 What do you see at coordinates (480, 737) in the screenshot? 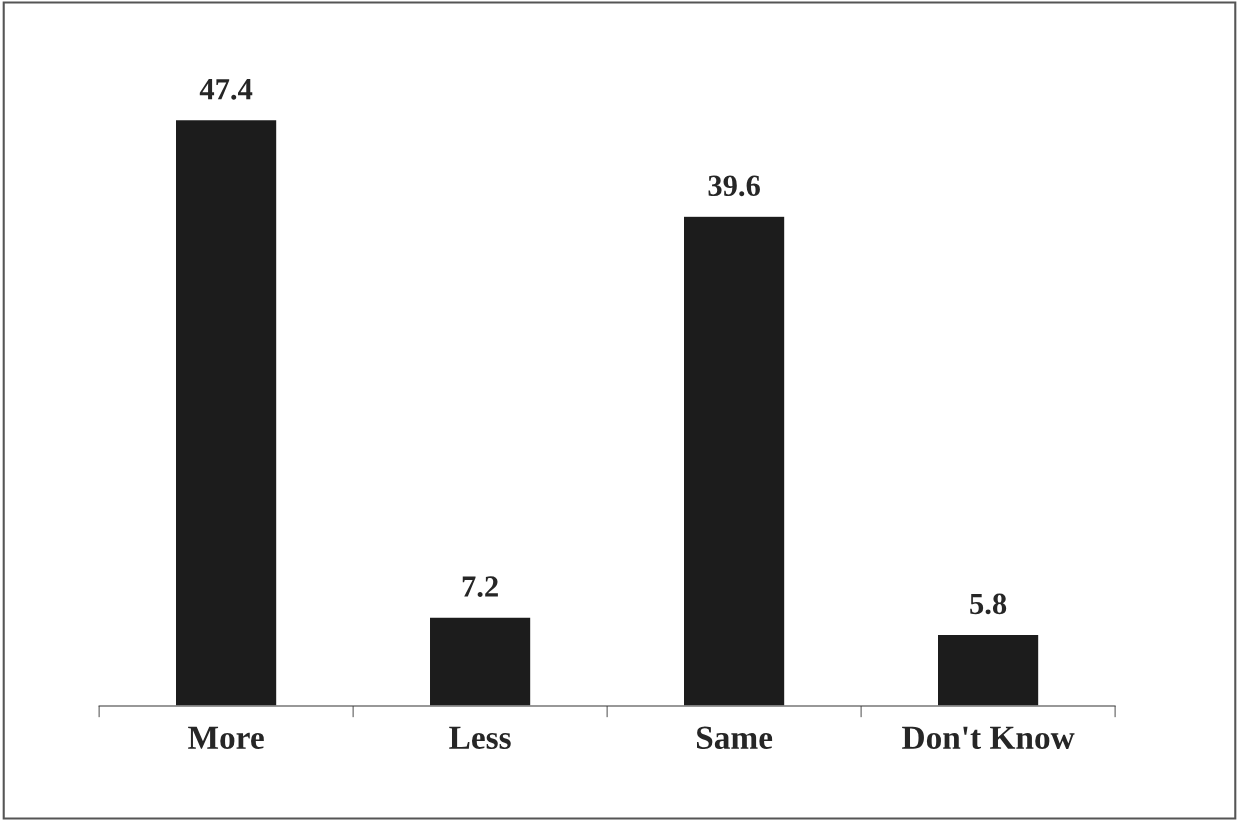
I see `x-tick-label: Less` at bounding box center [480, 737].